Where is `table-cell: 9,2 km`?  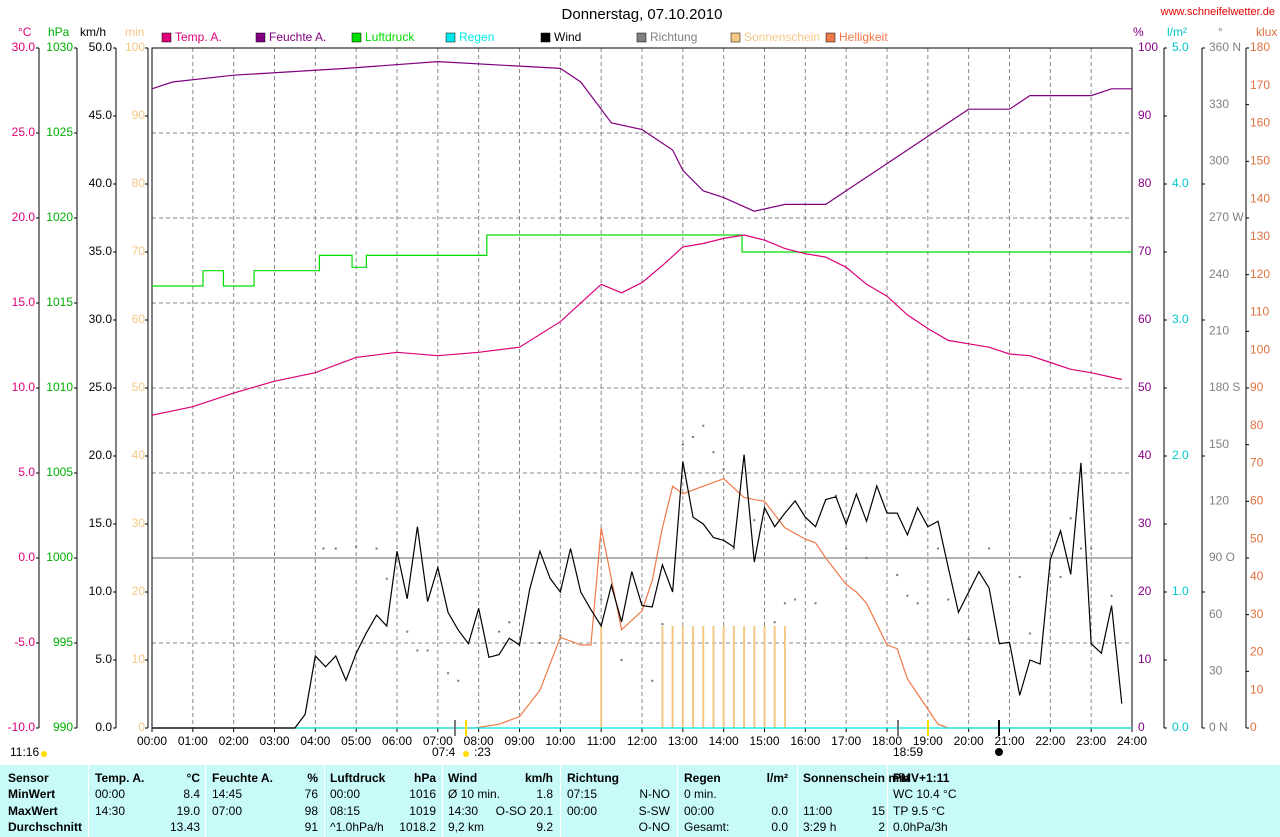
table-cell: 9,2 km is located at coordinates (466, 827).